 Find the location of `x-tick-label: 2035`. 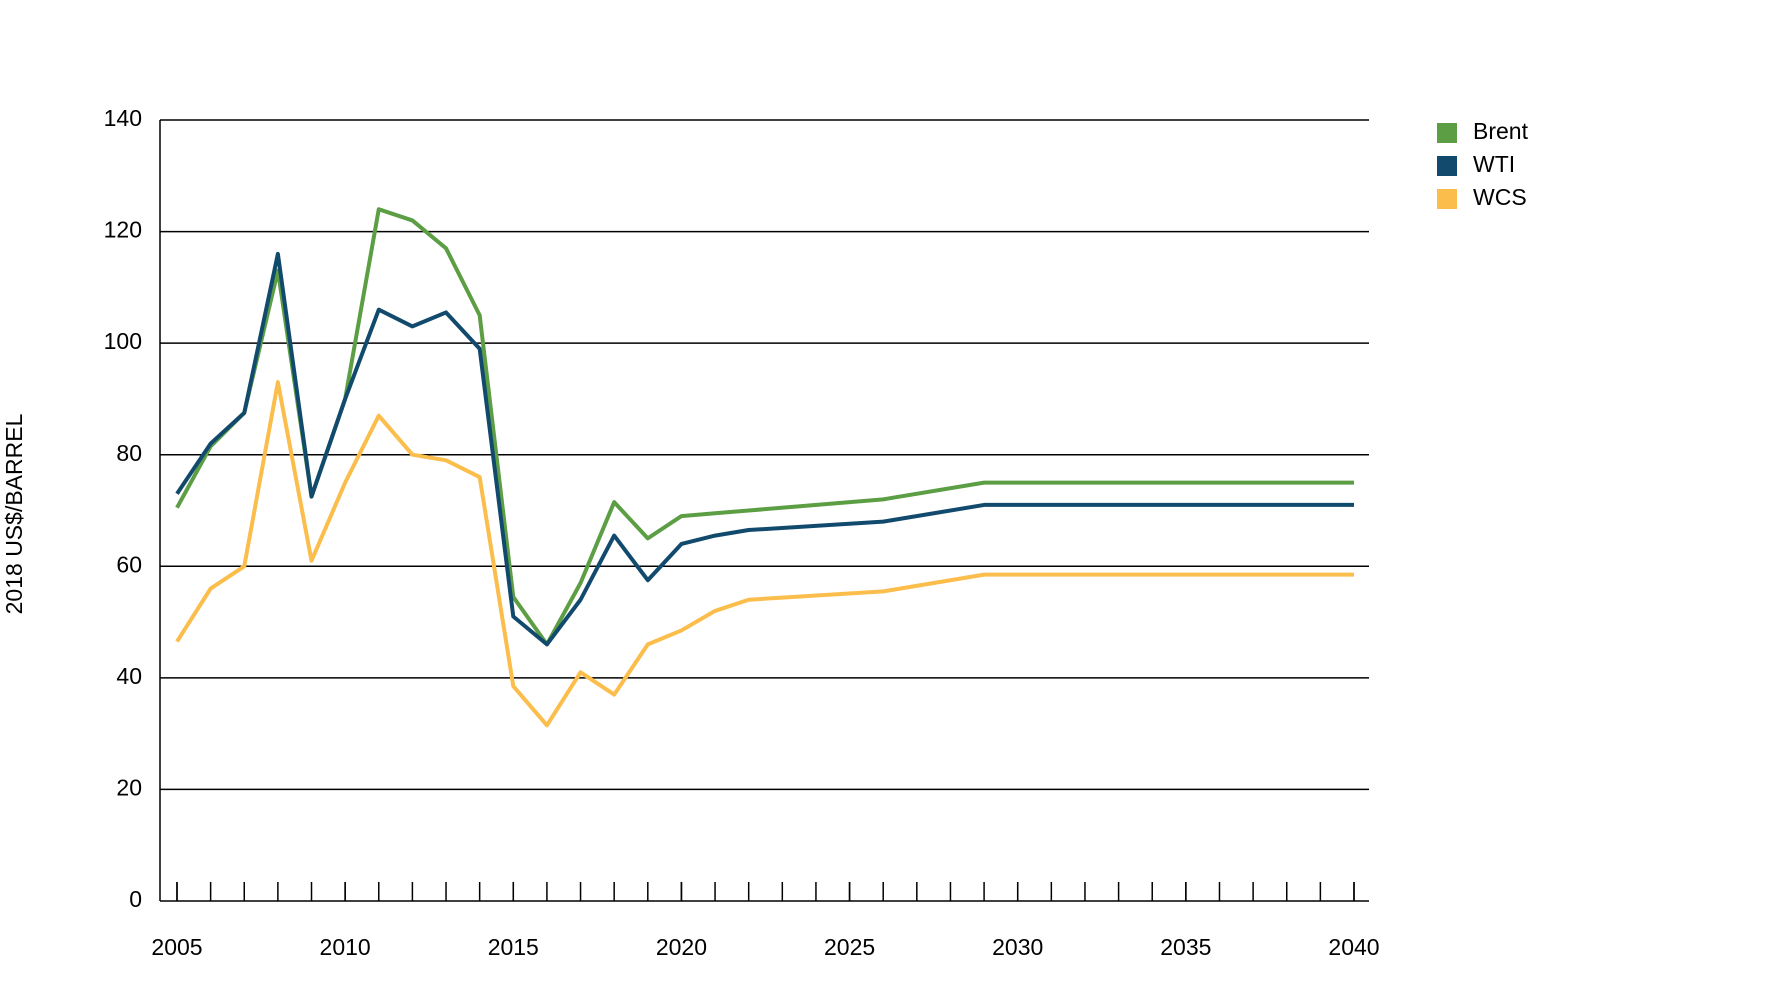

x-tick-label: 2035 is located at coordinates (1185, 947).